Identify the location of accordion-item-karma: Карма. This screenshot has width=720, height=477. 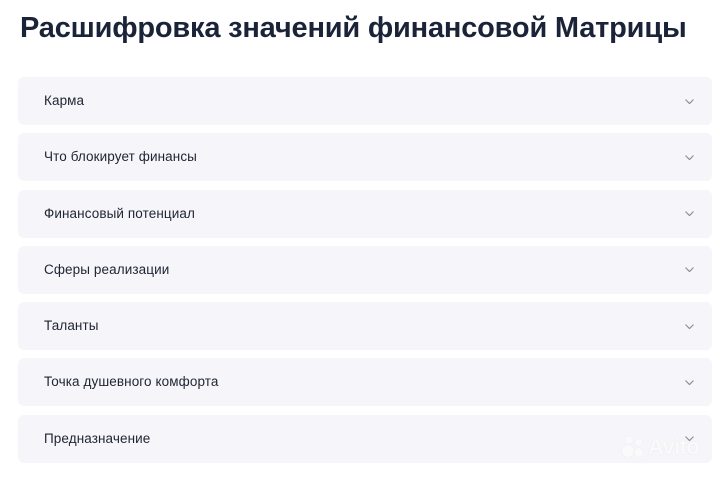
(365, 101).